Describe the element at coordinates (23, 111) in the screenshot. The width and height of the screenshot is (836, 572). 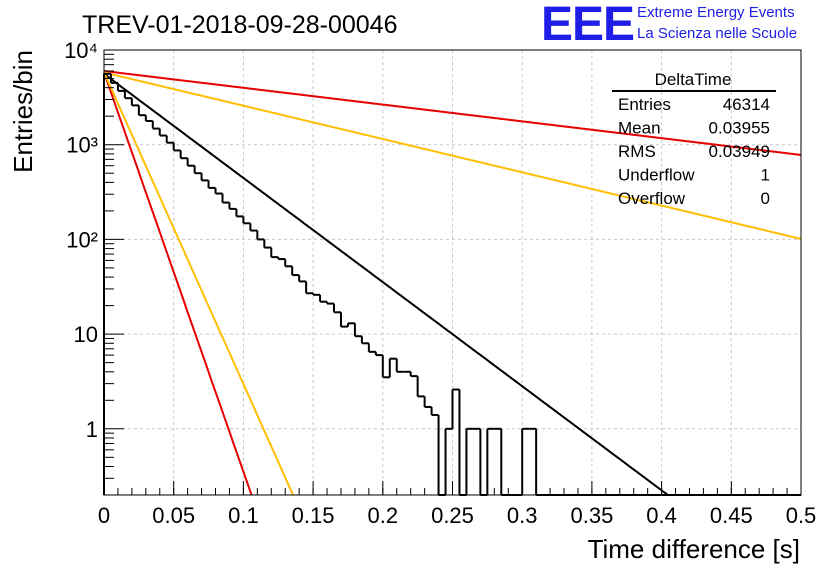
I see `y-axis-label: Entries/bin` at that location.